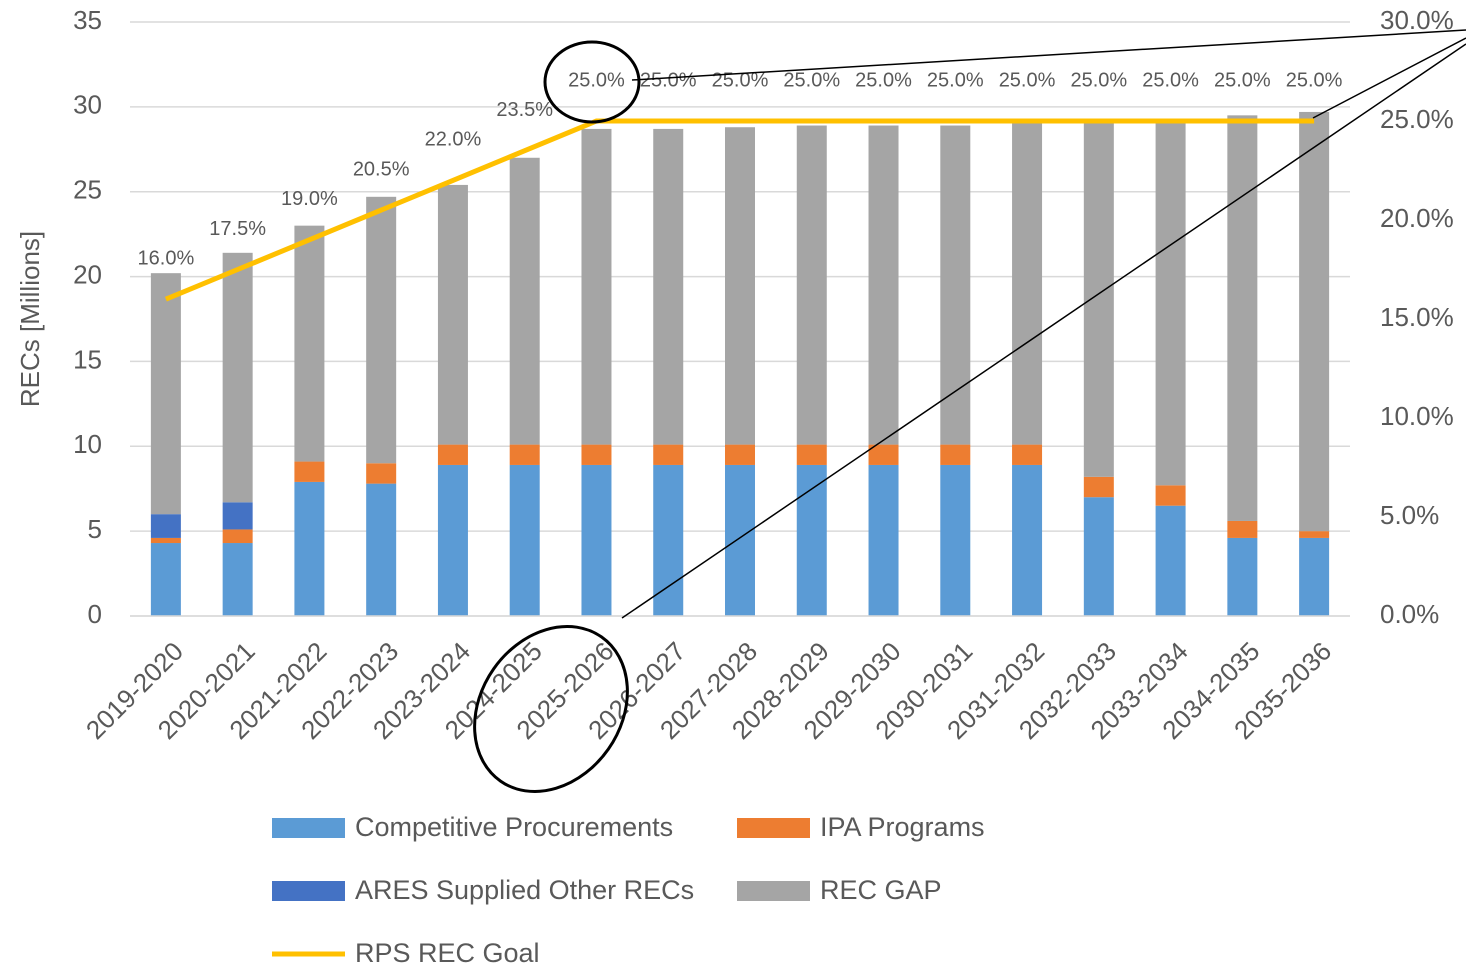 The width and height of the screenshot is (1466, 970). Describe the element at coordinates (95, 614) in the screenshot. I see `y-tick-label: 0` at that location.